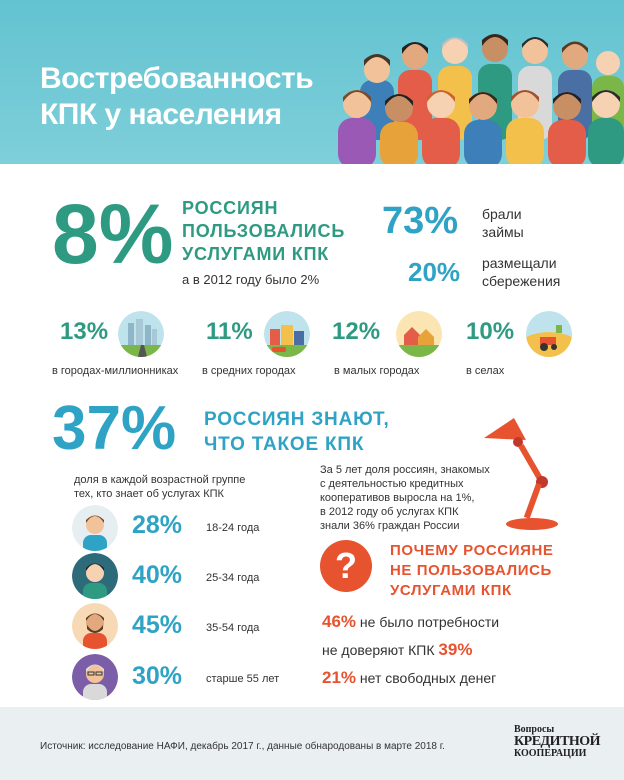 The height and width of the screenshot is (780, 624). What do you see at coordinates (161, 114) in the screenshot?
I see `page-title-line2: КПК у населения` at bounding box center [161, 114].